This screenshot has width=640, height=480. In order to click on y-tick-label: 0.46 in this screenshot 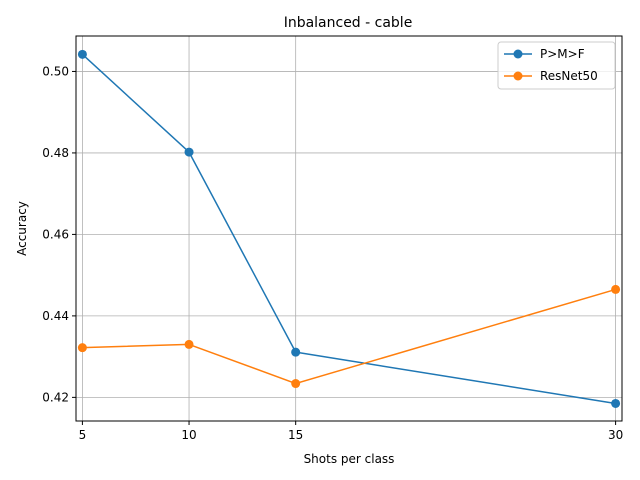, I will do `click(55, 234)`.